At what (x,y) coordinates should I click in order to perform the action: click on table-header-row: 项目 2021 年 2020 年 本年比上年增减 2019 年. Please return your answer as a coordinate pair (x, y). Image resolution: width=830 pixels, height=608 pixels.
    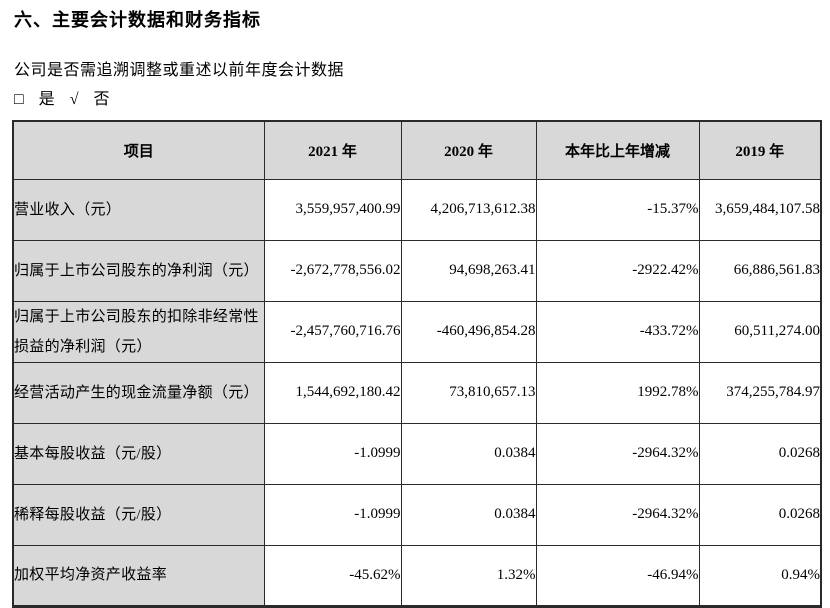
    Looking at the image, I should click on (417, 150).